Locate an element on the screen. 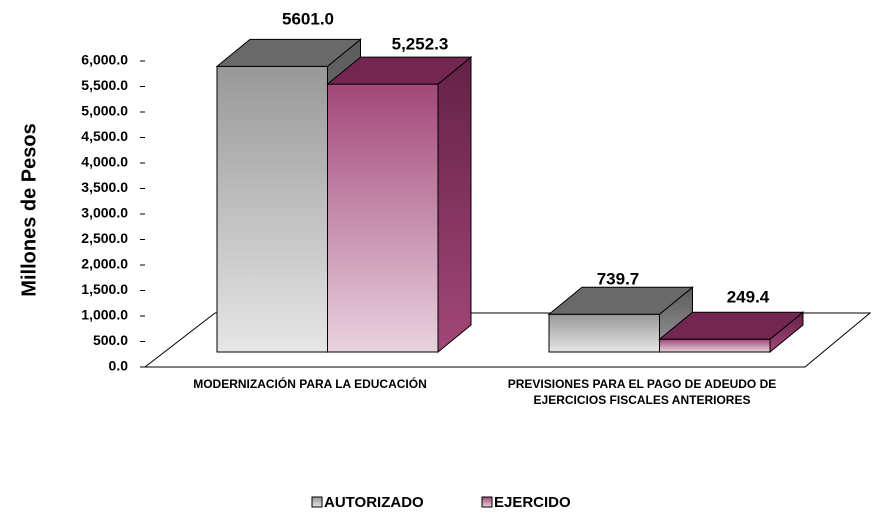 This screenshot has width=872, height=512. y-axis-title: Millones de Pesos is located at coordinates (29, 209).